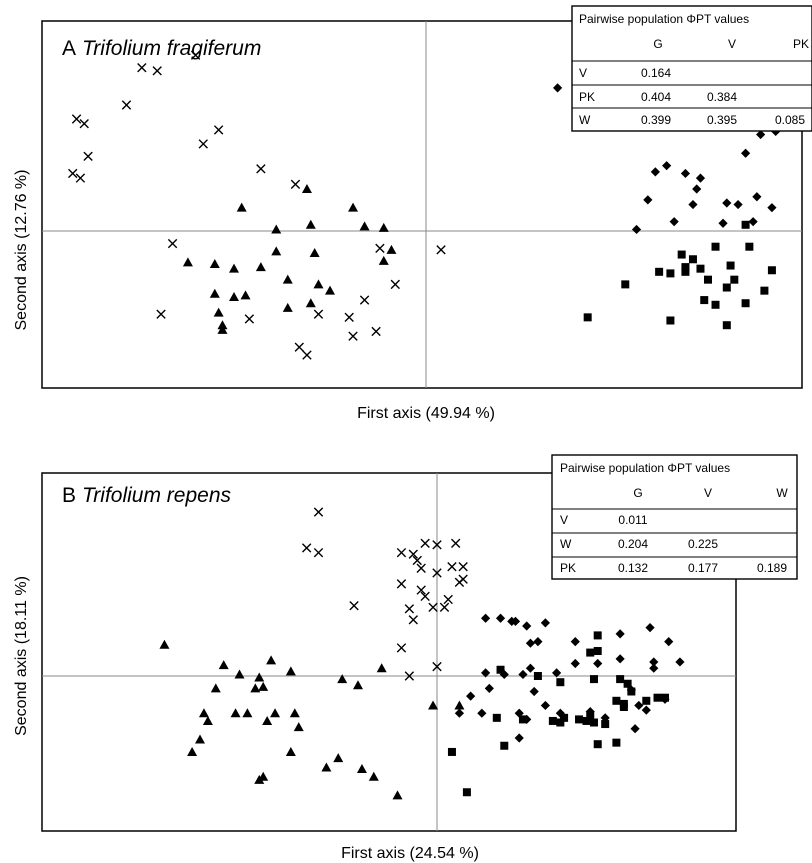  What do you see at coordinates (722, 97) in the screenshot?
I see `panel-a-table-cell: 0.384` at bounding box center [722, 97].